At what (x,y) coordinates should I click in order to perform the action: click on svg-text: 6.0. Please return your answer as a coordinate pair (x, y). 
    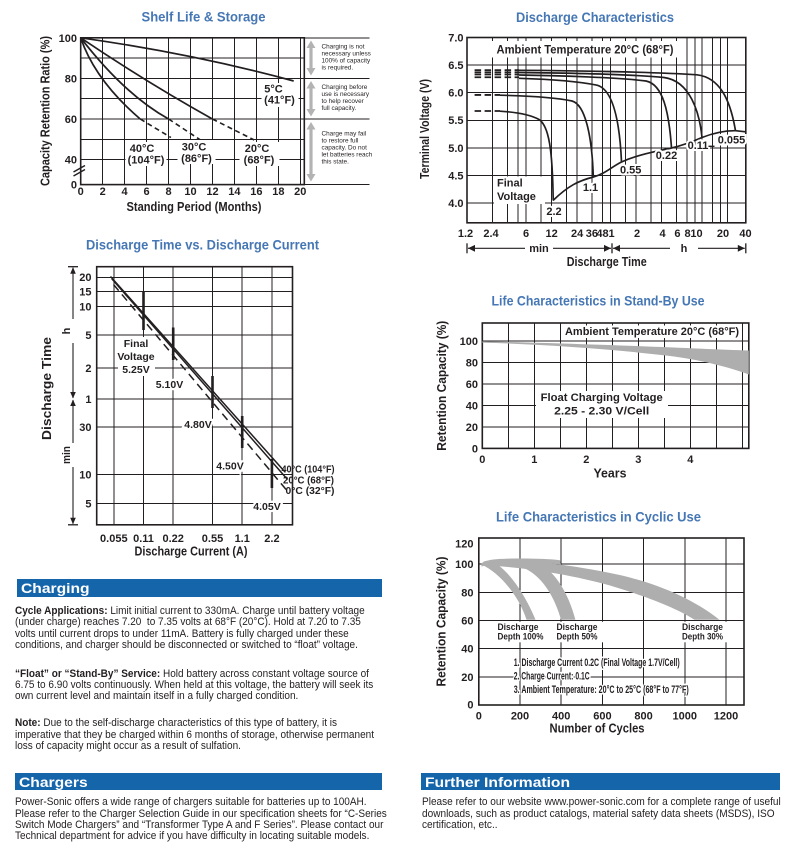
    Looking at the image, I should click on (455, 94).